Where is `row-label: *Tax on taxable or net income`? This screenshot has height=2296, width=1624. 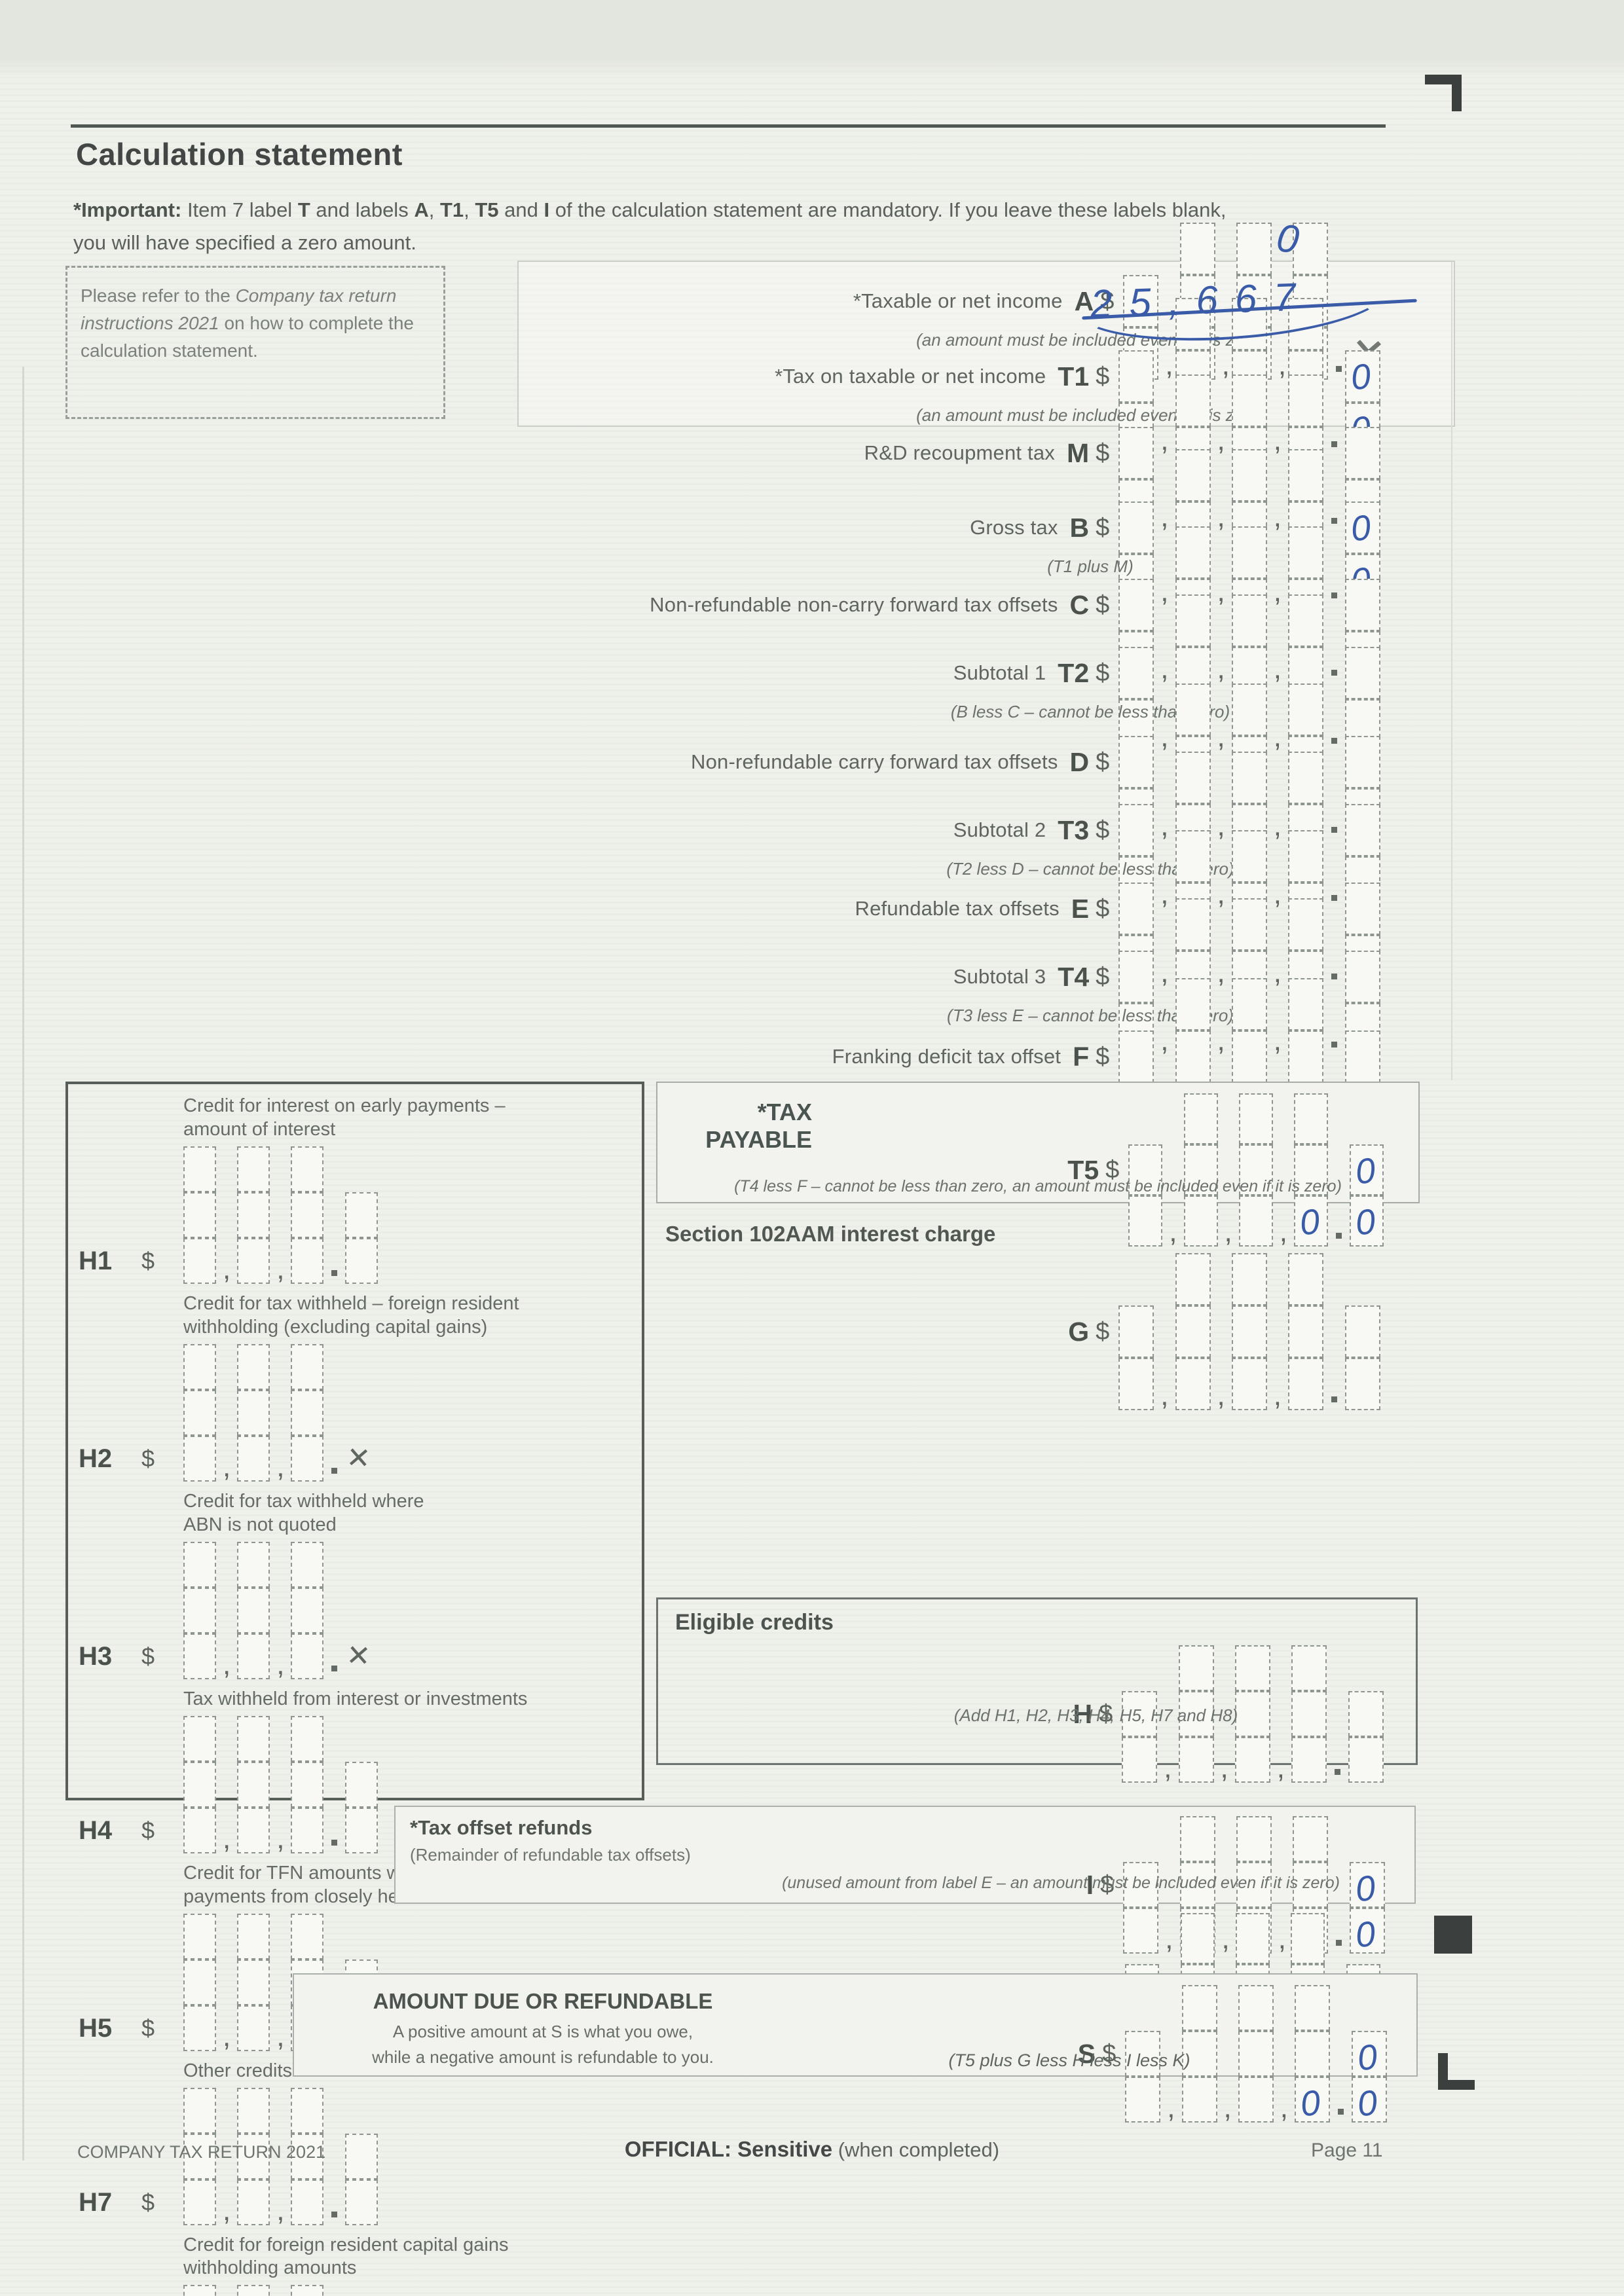 row-label: *Tax on taxable or net income is located at coordinates (910, 376).